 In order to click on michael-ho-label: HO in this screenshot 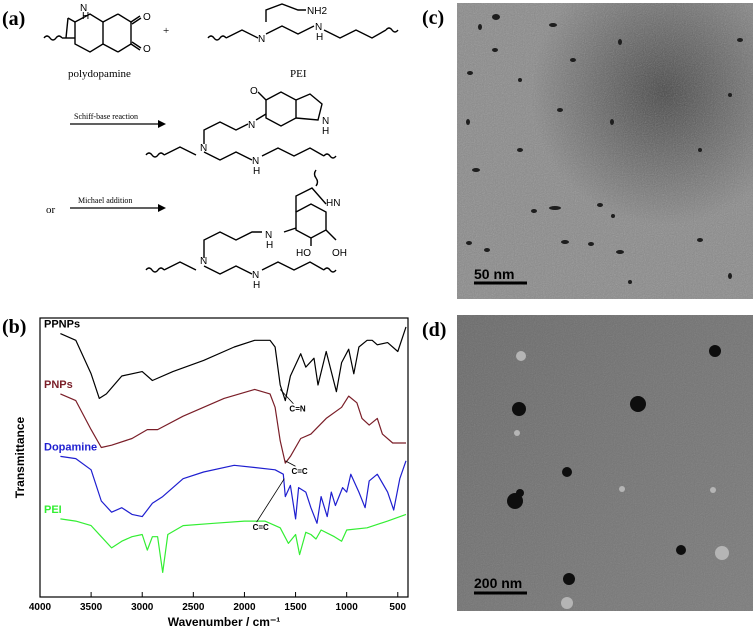, I will do `click(303, 253)`.